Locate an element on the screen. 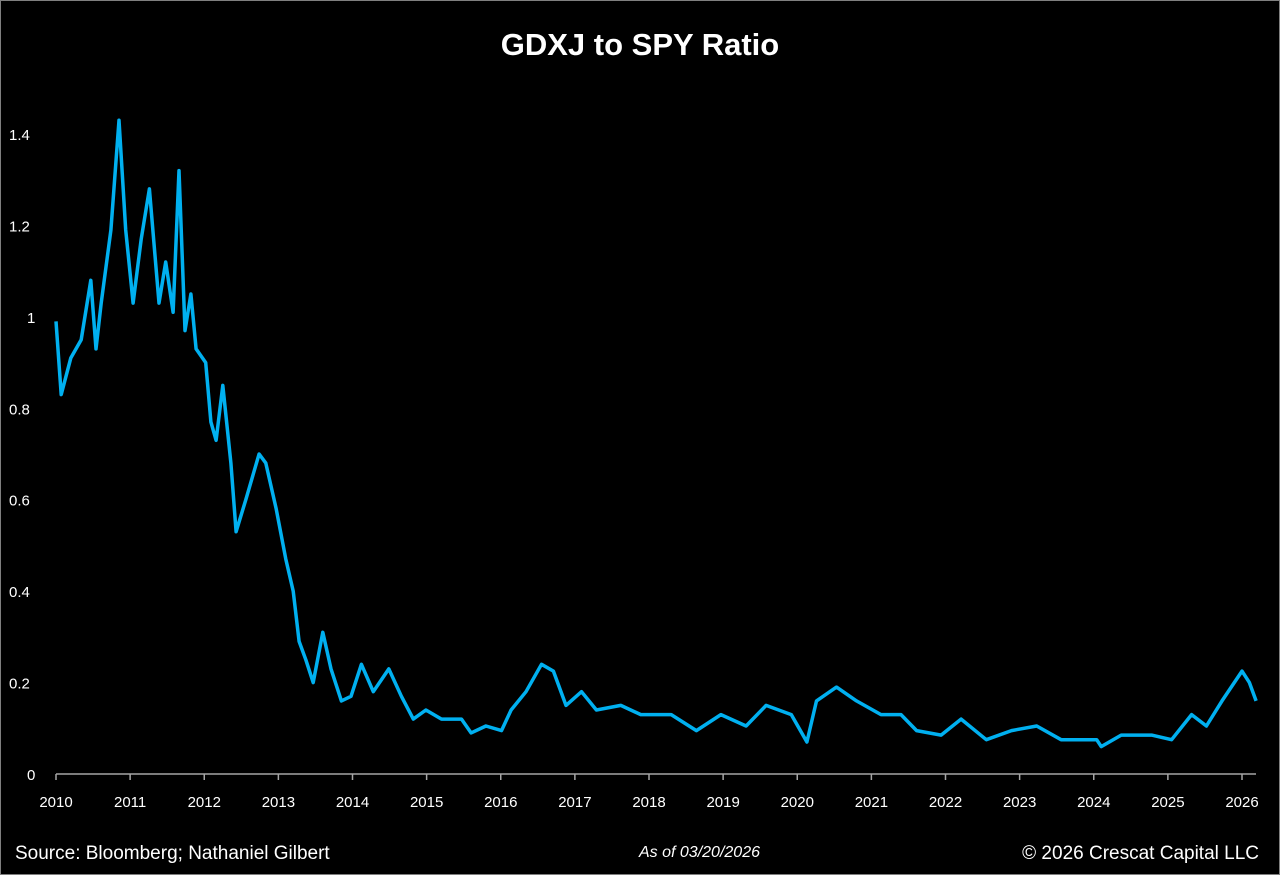 Image resolution: width=1280 pixels, height=875 pixels. x-tick-label: 2016 is located at coordinates (500, 802).